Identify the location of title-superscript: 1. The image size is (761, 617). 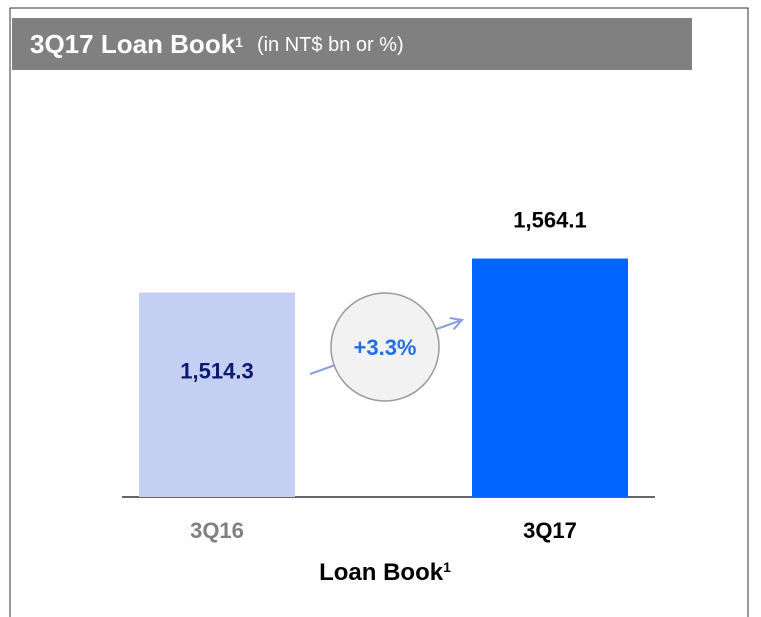
(239, 42).